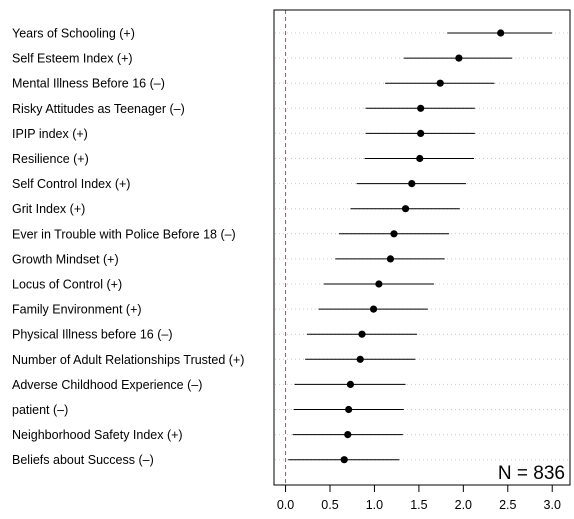  What do you see at coordinates (50, 134) in the screenshot?
I see `row-label: IPIP index (+)` at bounding box center [50, 134].